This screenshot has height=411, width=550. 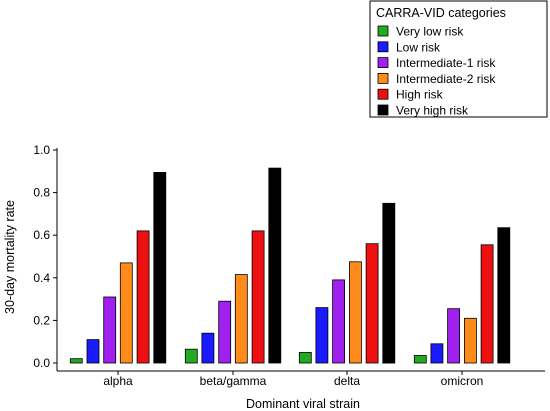 What do you see at coordinates (118, 381) in the screenshot?
I see `x-tick-label: alpha` at bounding box center [118, 381].